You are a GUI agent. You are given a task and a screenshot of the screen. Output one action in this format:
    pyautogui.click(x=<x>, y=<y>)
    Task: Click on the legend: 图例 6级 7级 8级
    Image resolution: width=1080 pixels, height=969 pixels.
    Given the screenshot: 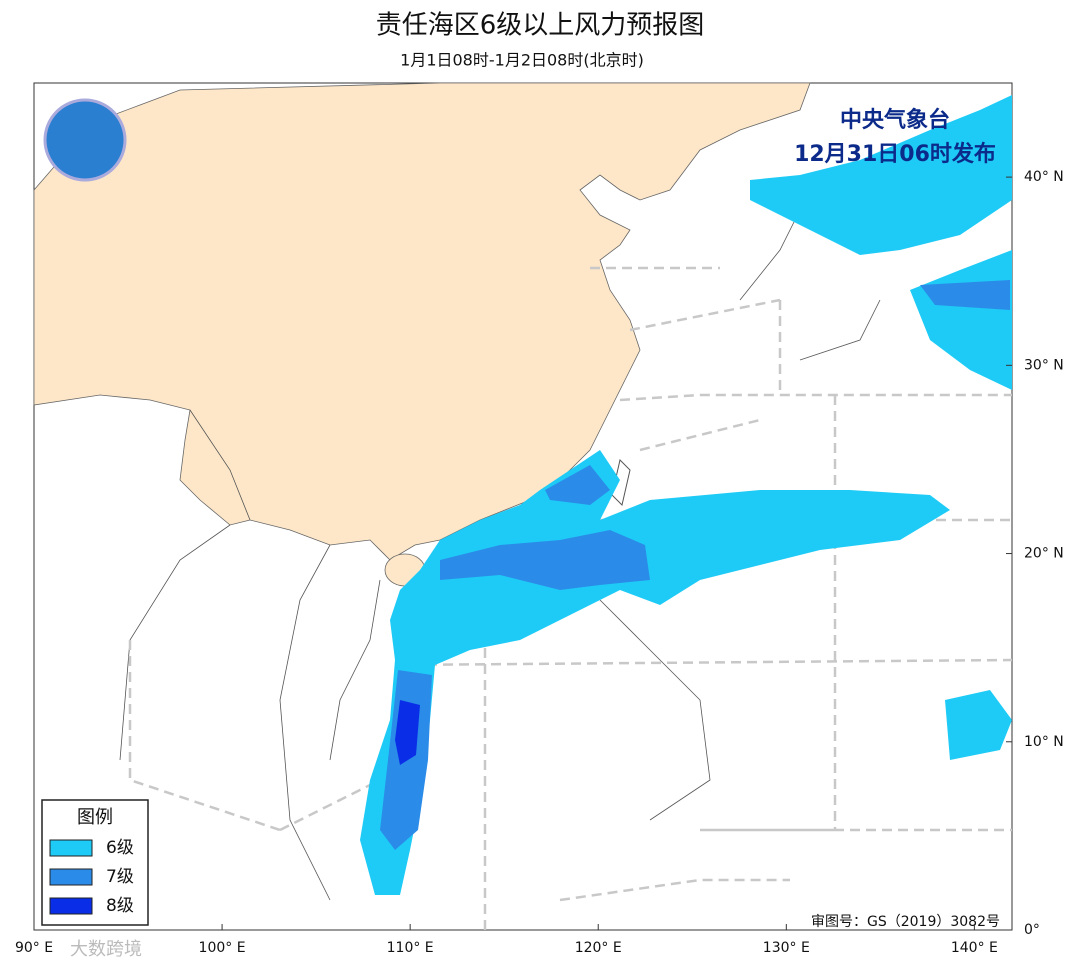 What is the action you would take?
    pyautogui.click(x=95, y=862)
    